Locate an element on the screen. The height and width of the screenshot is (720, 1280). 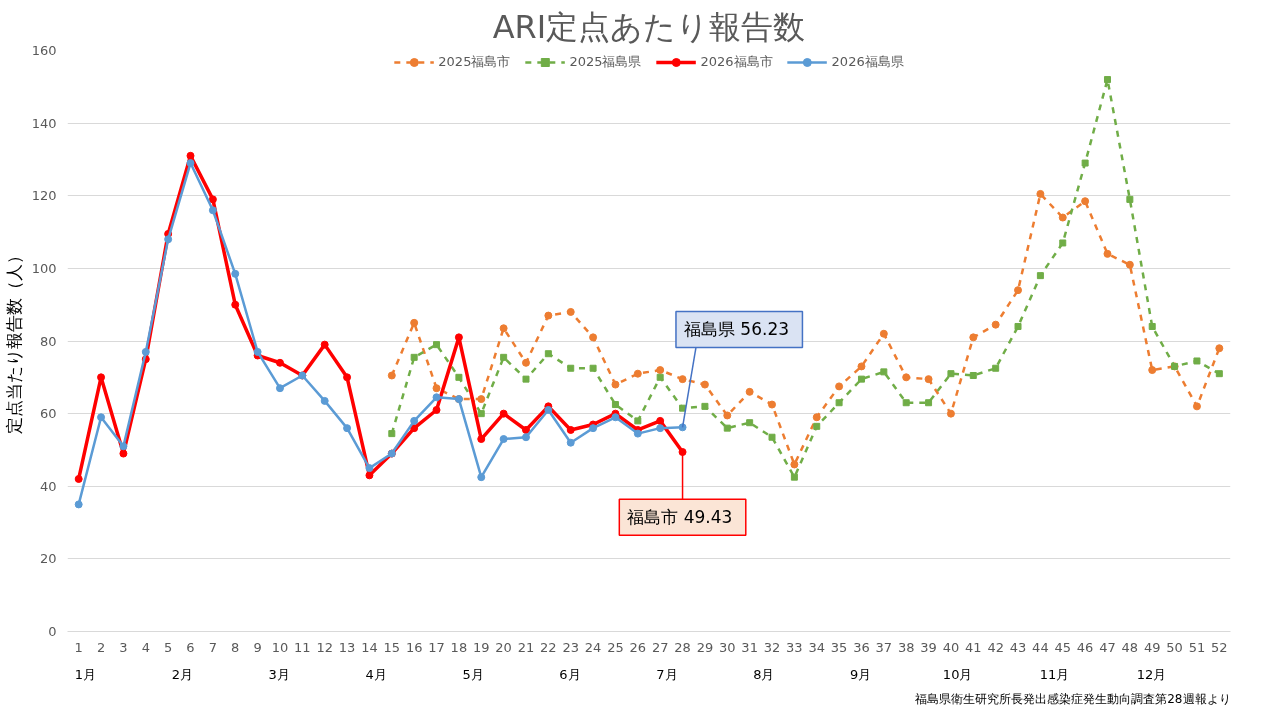
x-tick-label: 48 is located at coordinates (1130, 647).